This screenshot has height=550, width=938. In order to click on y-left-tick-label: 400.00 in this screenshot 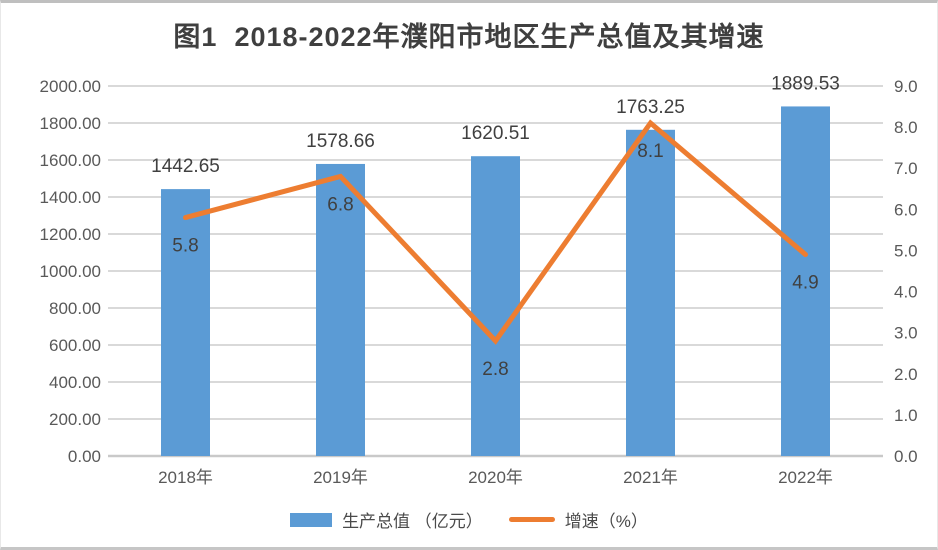, I will do `click(75, 382)`.